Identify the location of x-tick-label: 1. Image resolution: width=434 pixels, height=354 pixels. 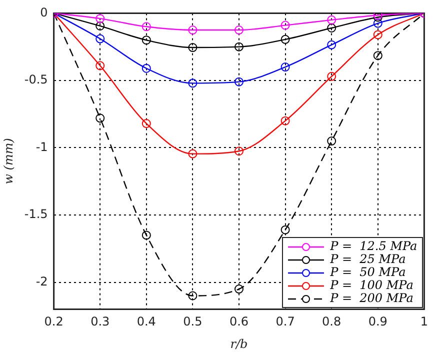
(424, 321).